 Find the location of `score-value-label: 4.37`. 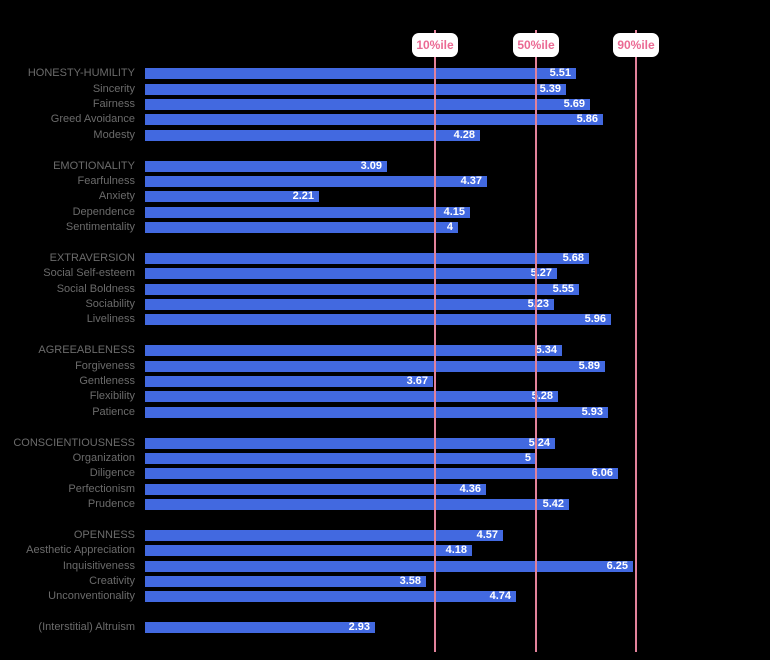

score-value-label: 4.37 is located at coordinates (471, 180).